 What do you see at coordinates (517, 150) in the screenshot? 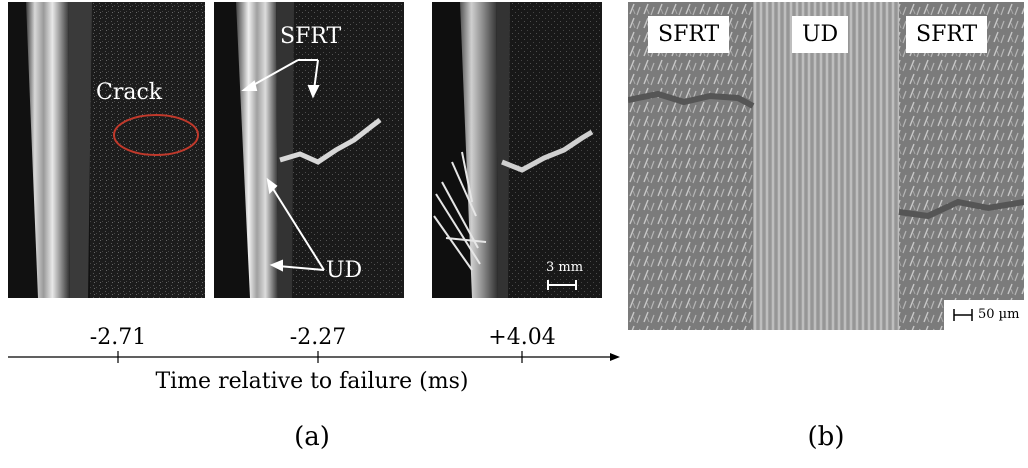
I see `frame-3-image: 3 mm` at bounding box center [517, 150].